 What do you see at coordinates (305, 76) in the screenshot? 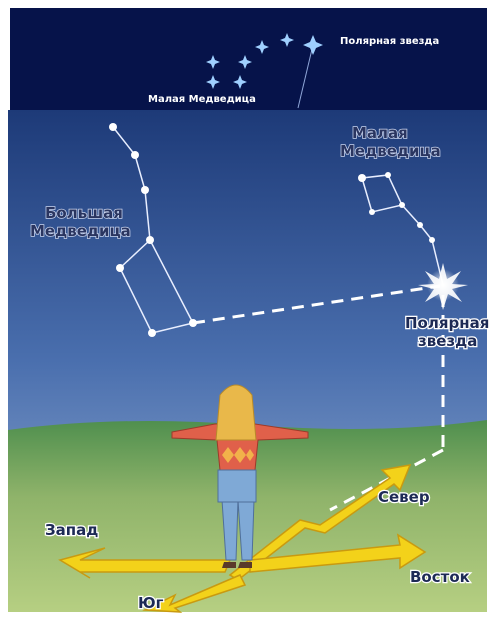
I see `inset-pointer` at bounding box center [305, 76].